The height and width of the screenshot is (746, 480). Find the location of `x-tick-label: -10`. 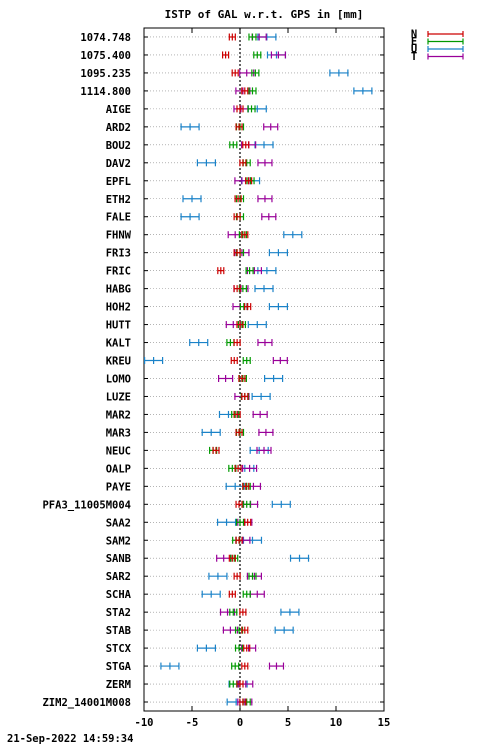

x-tick-label: -10 is located at coordinates (144, 723).